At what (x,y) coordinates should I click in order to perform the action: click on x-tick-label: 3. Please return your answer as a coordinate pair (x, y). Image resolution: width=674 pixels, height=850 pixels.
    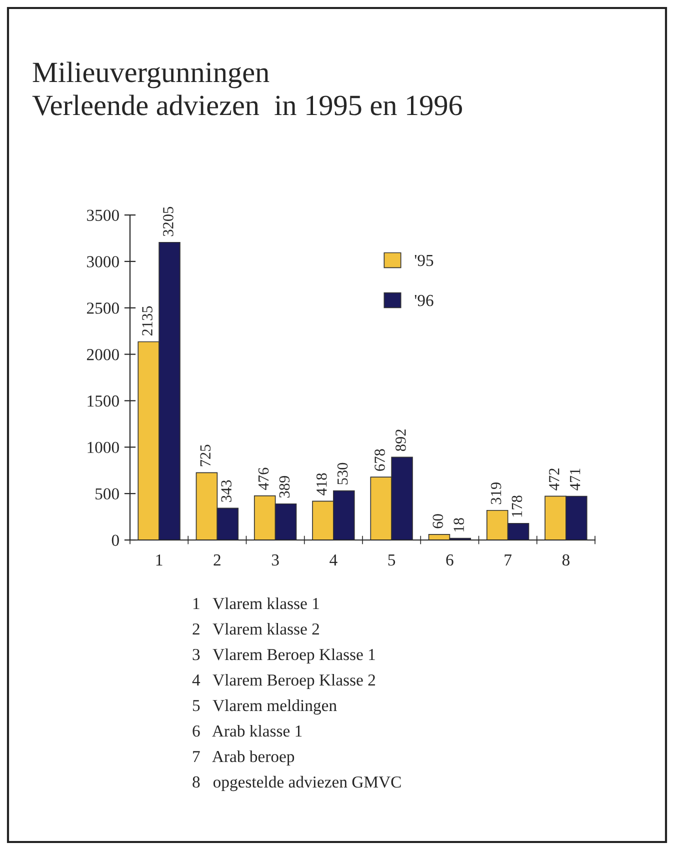
    Looking at the image, I should click on (275, 560).